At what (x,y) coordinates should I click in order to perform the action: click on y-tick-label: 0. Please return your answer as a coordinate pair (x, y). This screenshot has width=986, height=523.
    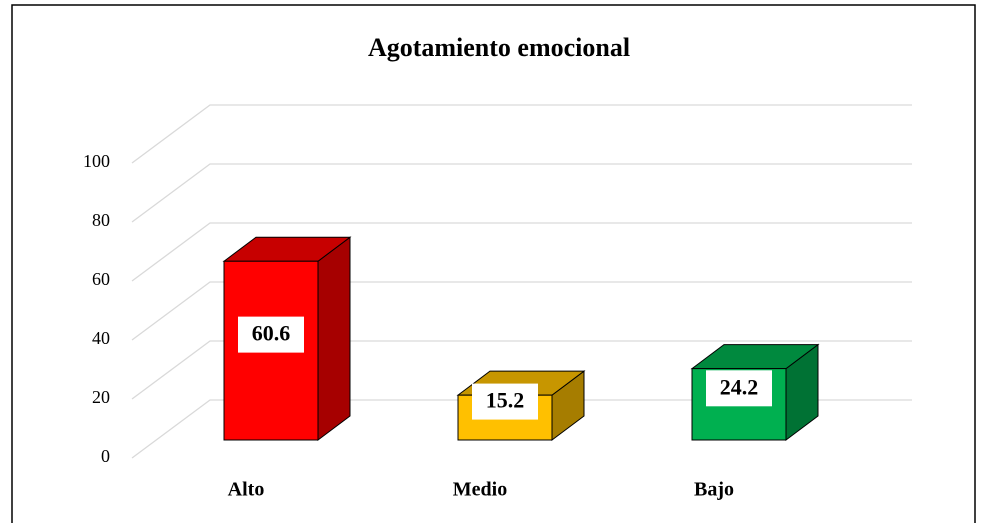
    Looking at the image, I should click on (105, 456).